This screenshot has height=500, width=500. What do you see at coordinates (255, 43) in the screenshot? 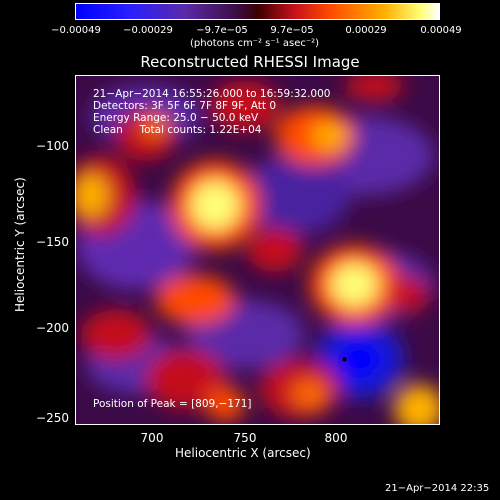
I see `colorbar-units: (photons cm⁻² s⁻¹ asec⁻²)` at bounding box center [255, 43].